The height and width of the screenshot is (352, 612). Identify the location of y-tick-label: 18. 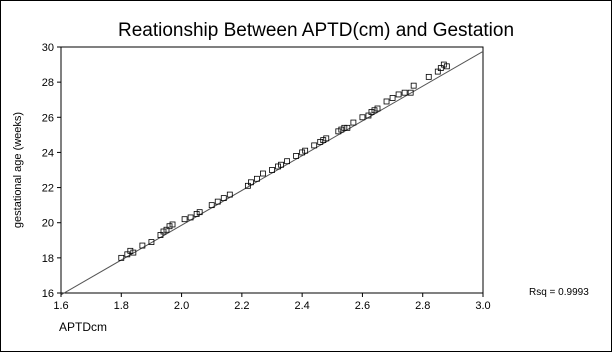
(48, 259).